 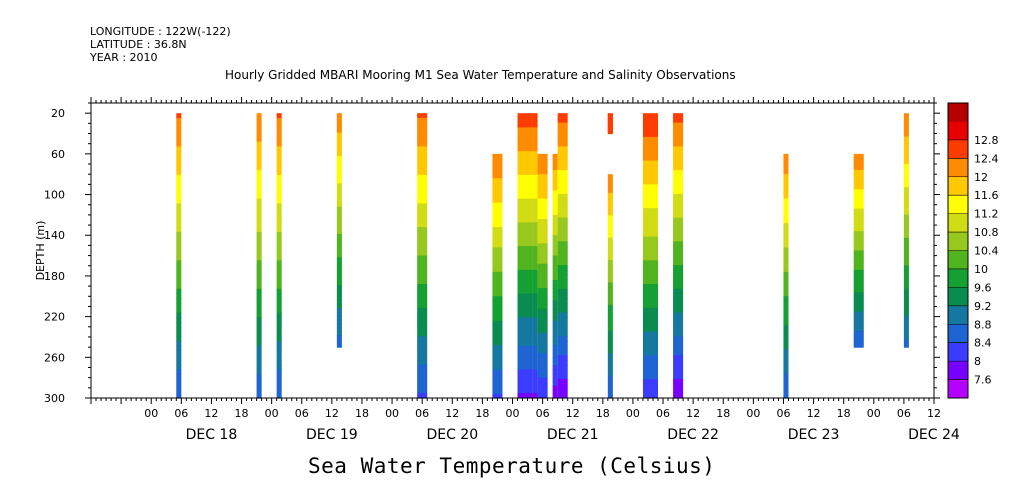 What do you see at coordinates (981, 177) in the screenshot?
I see `colorbar-label: 12` at bounding box center [981, 177].